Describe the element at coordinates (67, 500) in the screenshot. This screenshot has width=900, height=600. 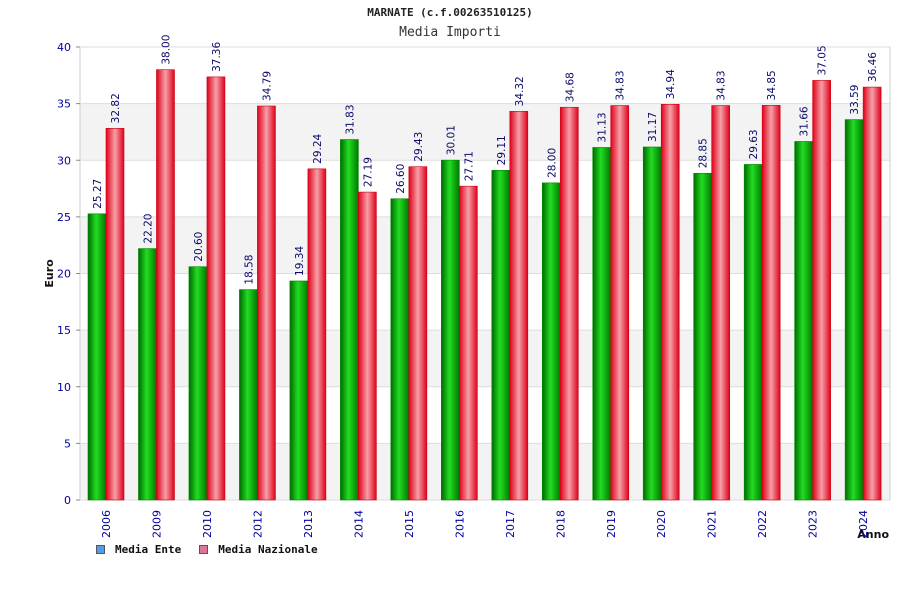
I see `y-tick-label: 0` at that location.